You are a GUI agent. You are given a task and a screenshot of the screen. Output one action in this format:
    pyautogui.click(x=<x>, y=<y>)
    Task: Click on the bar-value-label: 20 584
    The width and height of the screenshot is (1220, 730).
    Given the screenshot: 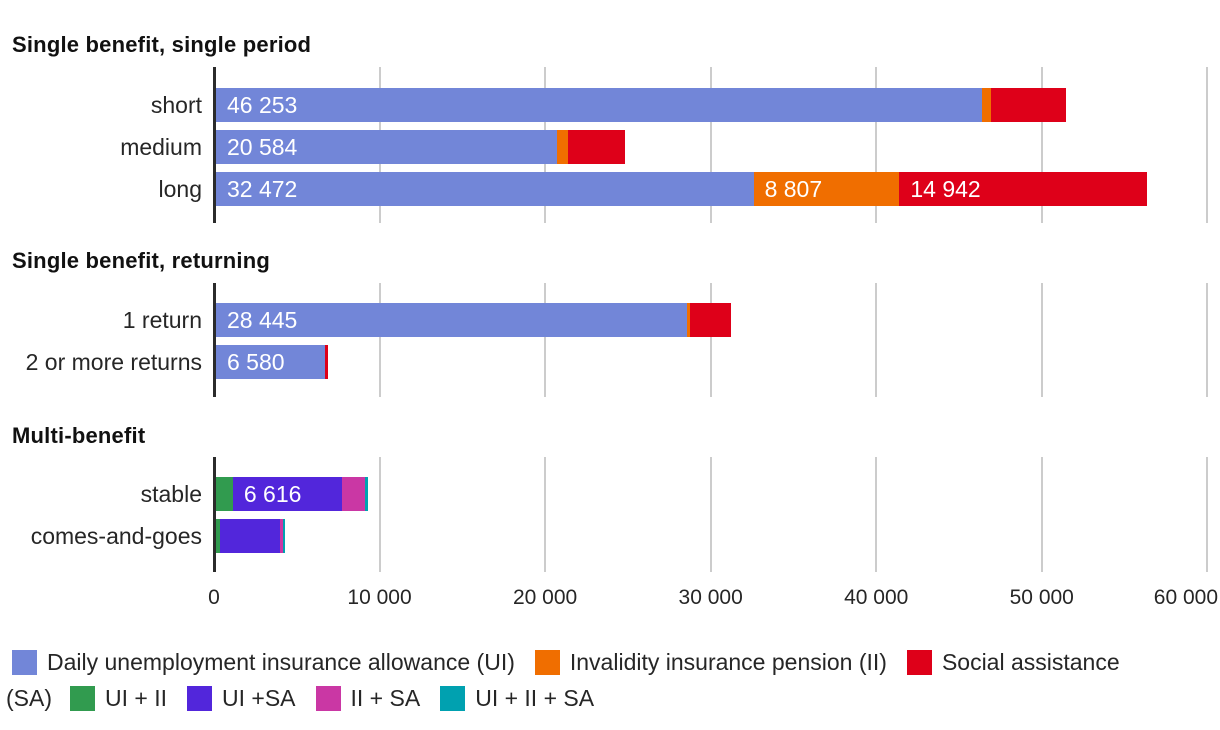 What is the action you would take?
    pyautogui.click(x=262, y=147)
    